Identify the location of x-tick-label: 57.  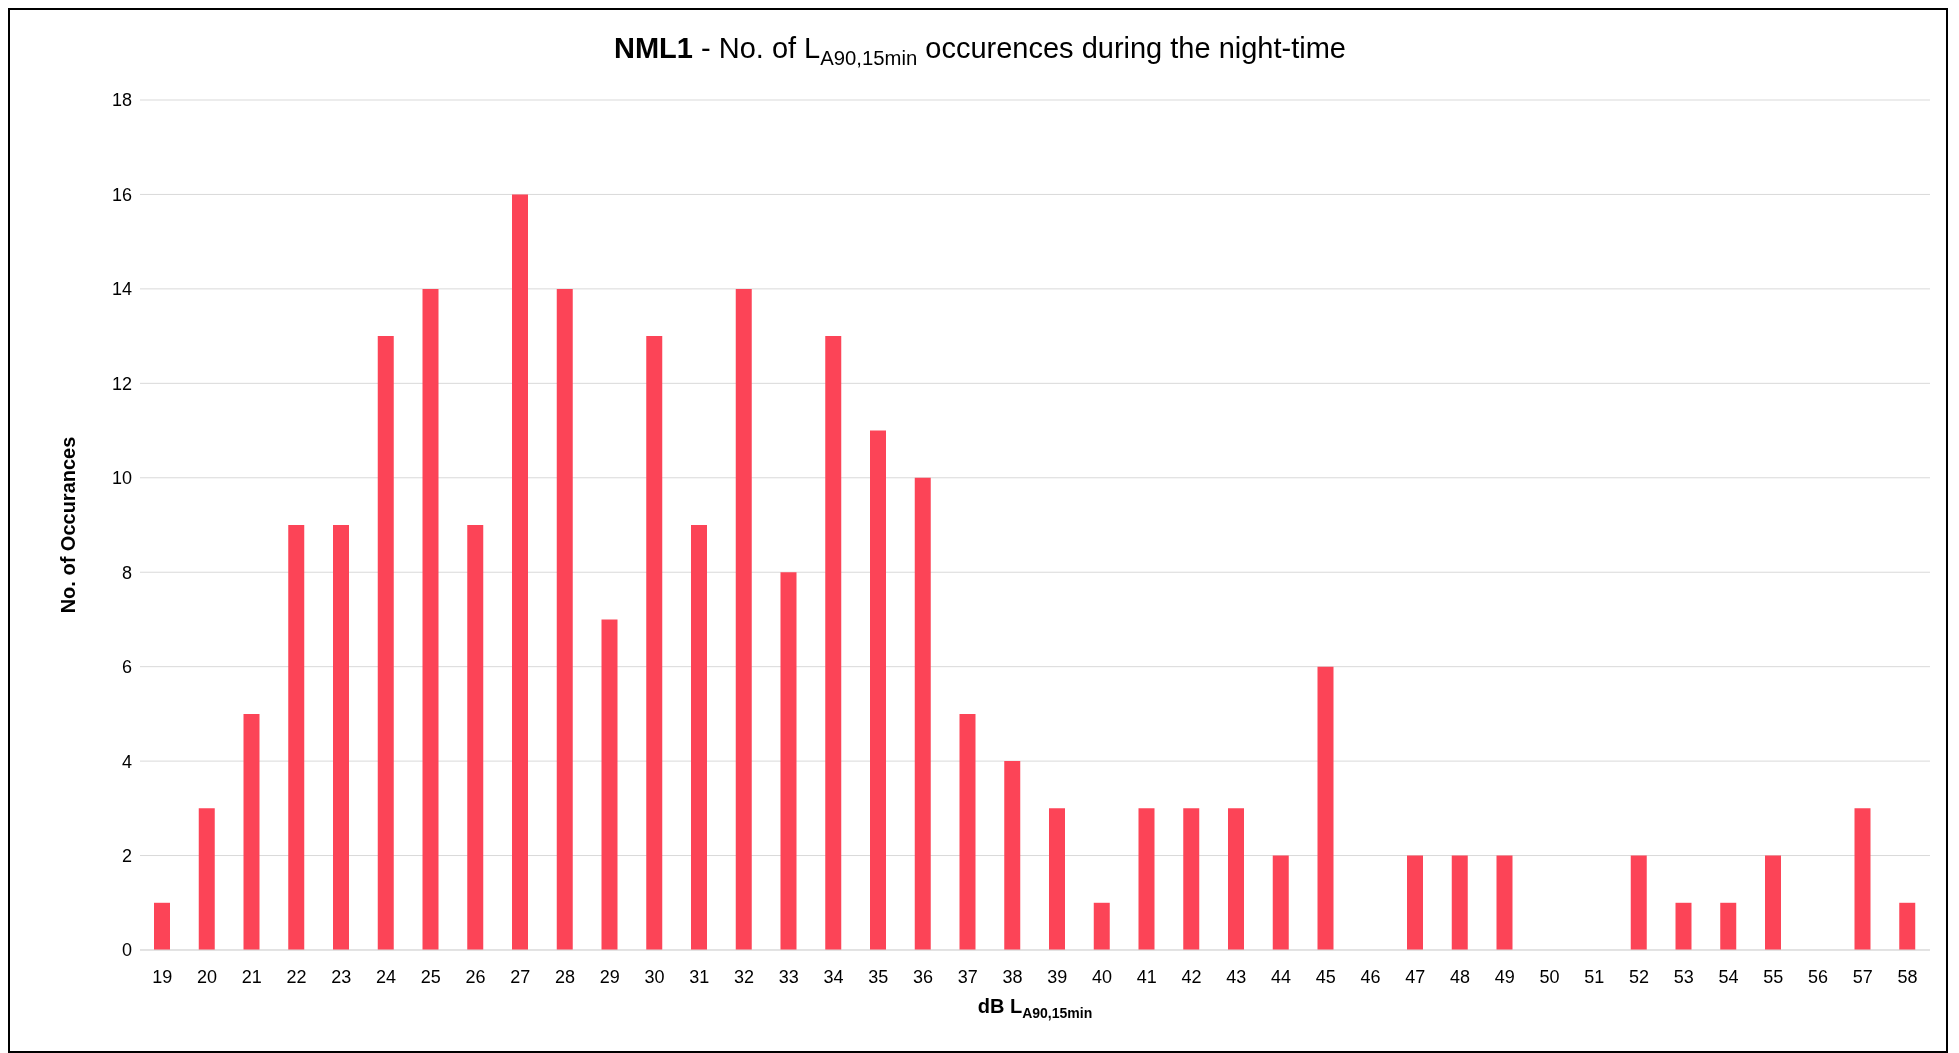
(1862, 976).